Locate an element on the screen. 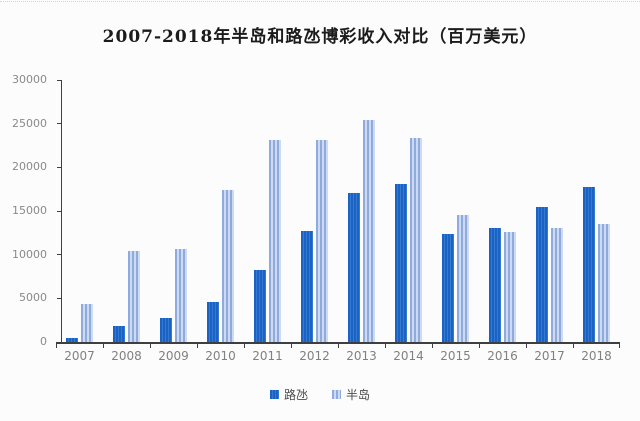  bar-2017-路氹 is located at coordinates (542, 274).